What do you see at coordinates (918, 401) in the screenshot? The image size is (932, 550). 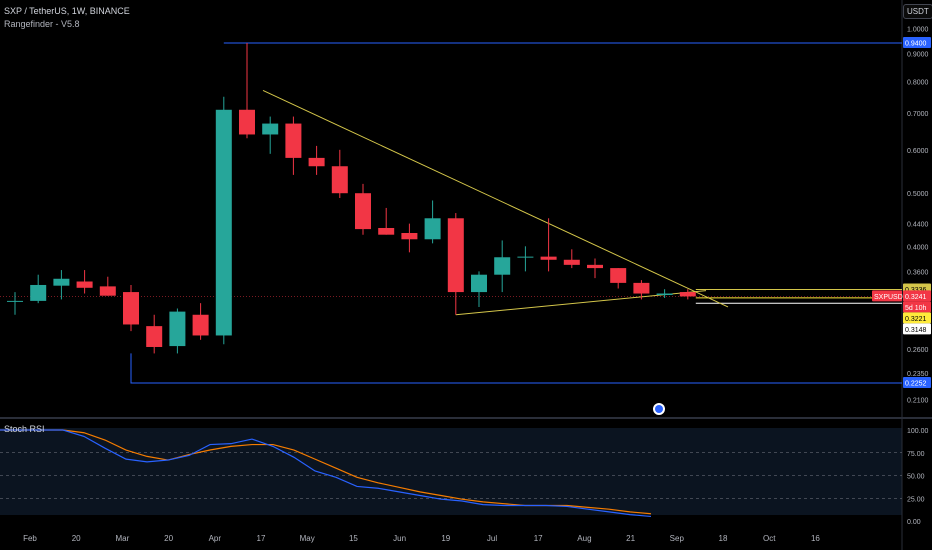 I see `price-tick-label: 0.2100` at bounding box center [918, 401].